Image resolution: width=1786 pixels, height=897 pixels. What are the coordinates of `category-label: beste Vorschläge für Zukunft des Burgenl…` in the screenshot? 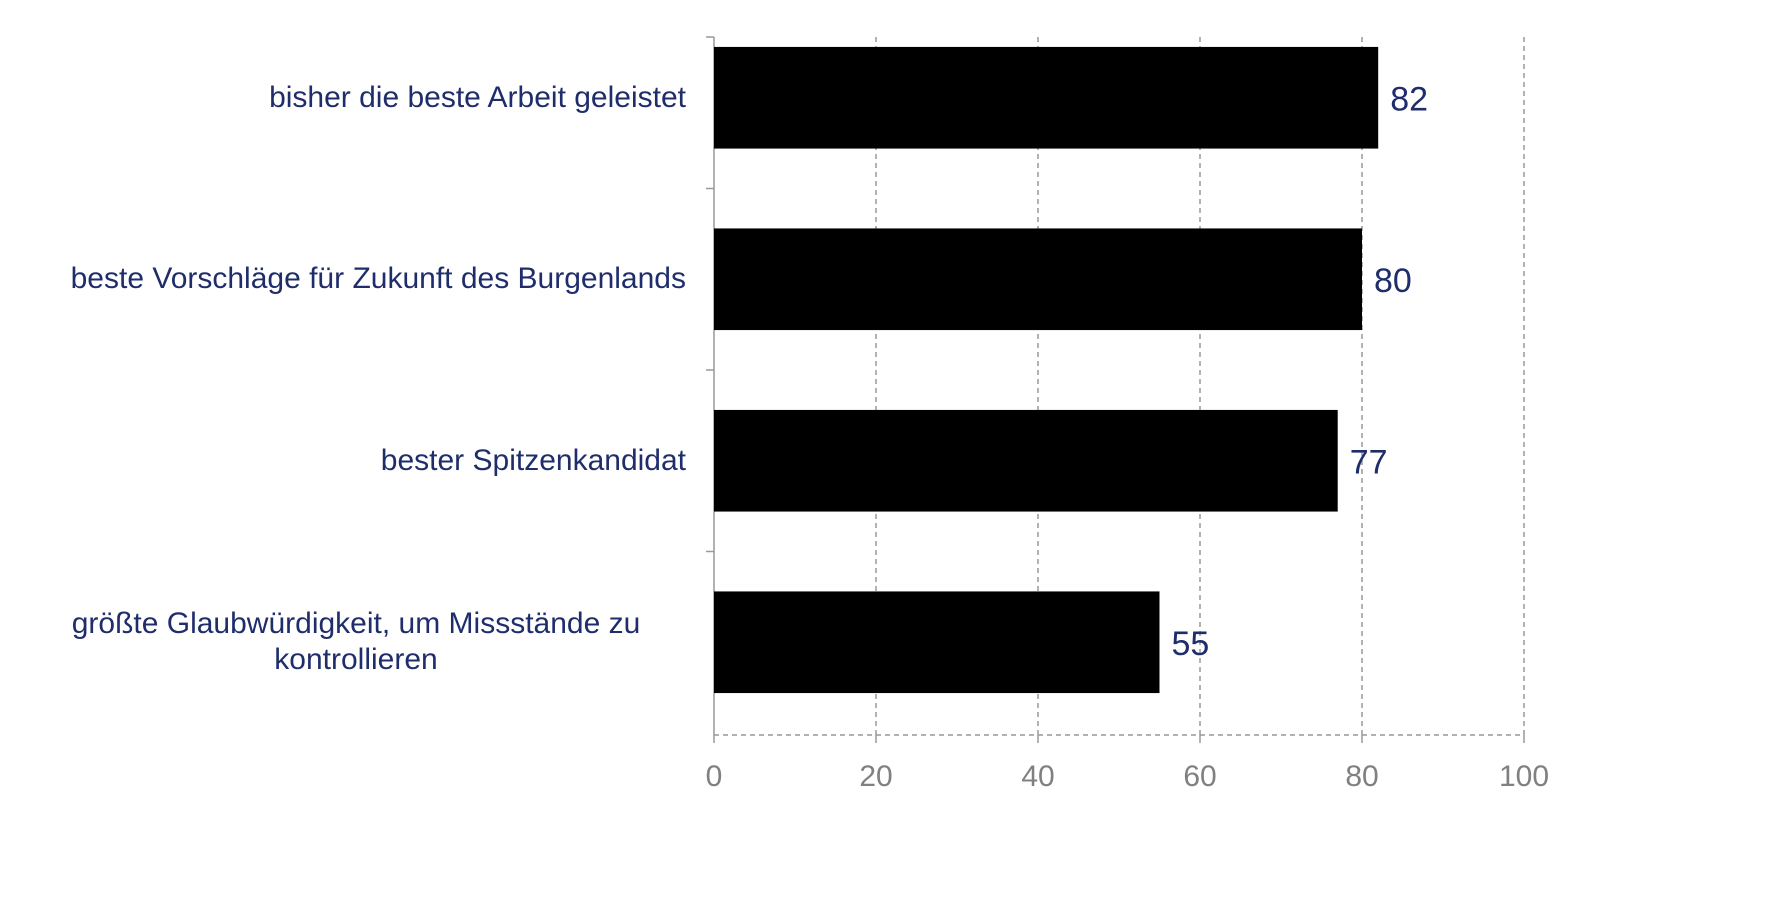 It's located at (378, 279).